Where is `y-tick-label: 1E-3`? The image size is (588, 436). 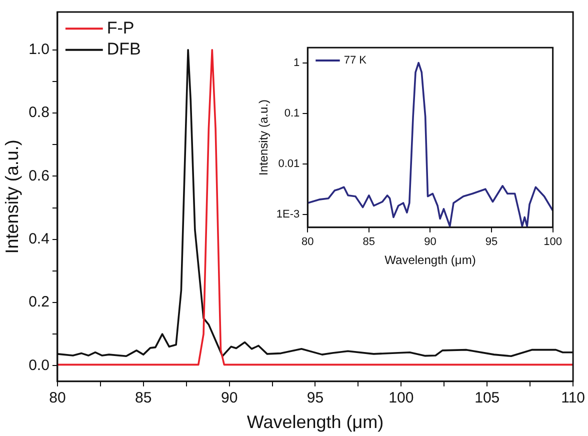
y-tick-label: 1E-3 is located at coordinates (288, 214).